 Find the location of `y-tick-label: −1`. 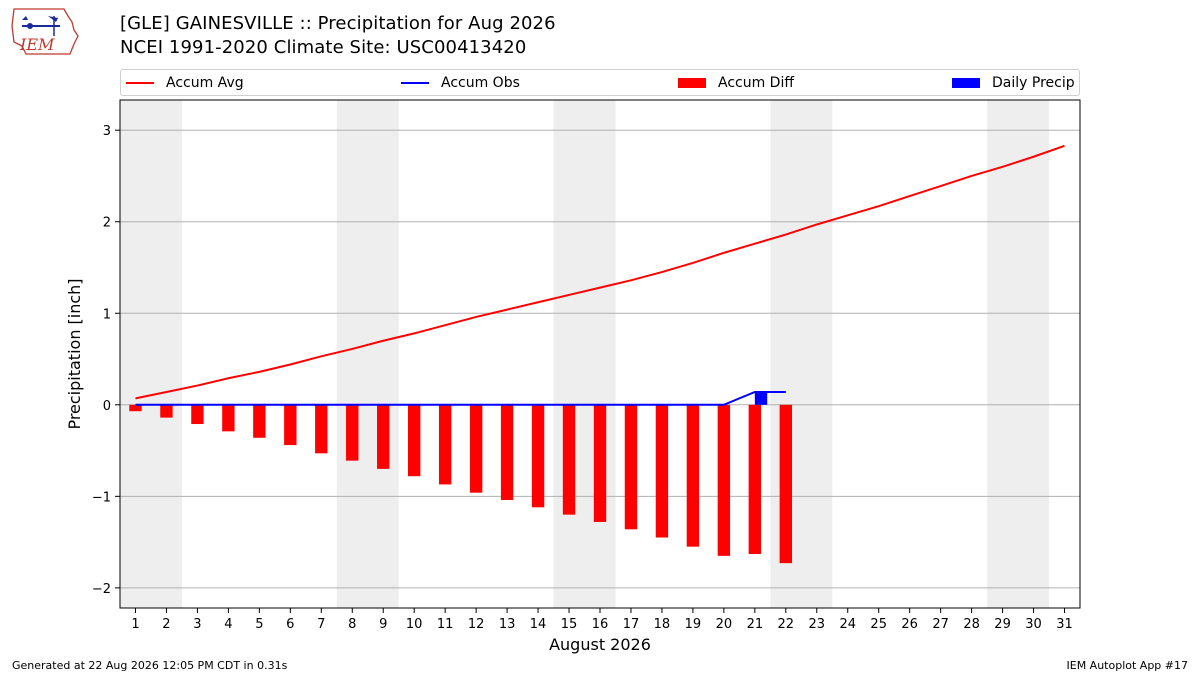

y-tick-label: −1 is located at coordinates (101, 497).